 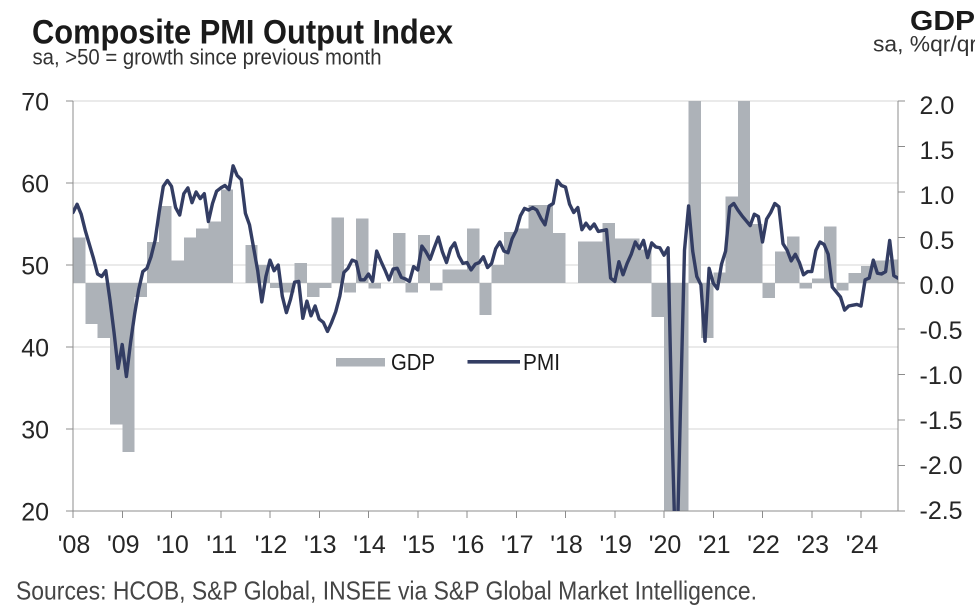 I want to click on svg-text: 40, so click(x=35, y=348).